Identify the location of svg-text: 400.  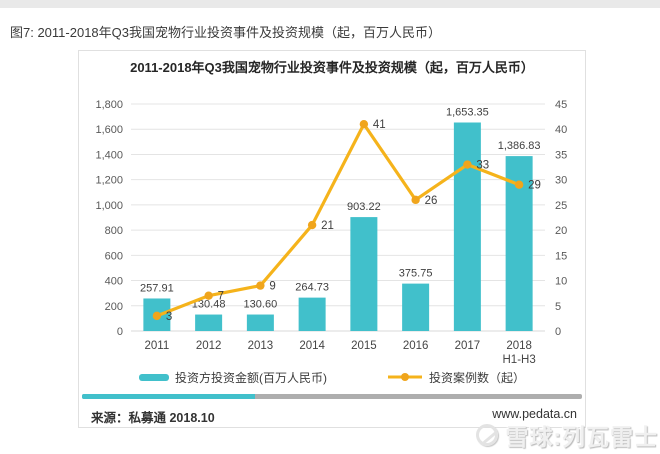
(114, 282).